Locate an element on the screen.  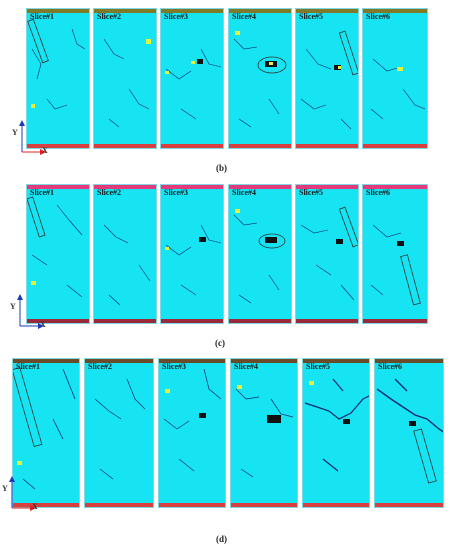
slice-d3: Slice#3 is located at coordinates (192, 433).